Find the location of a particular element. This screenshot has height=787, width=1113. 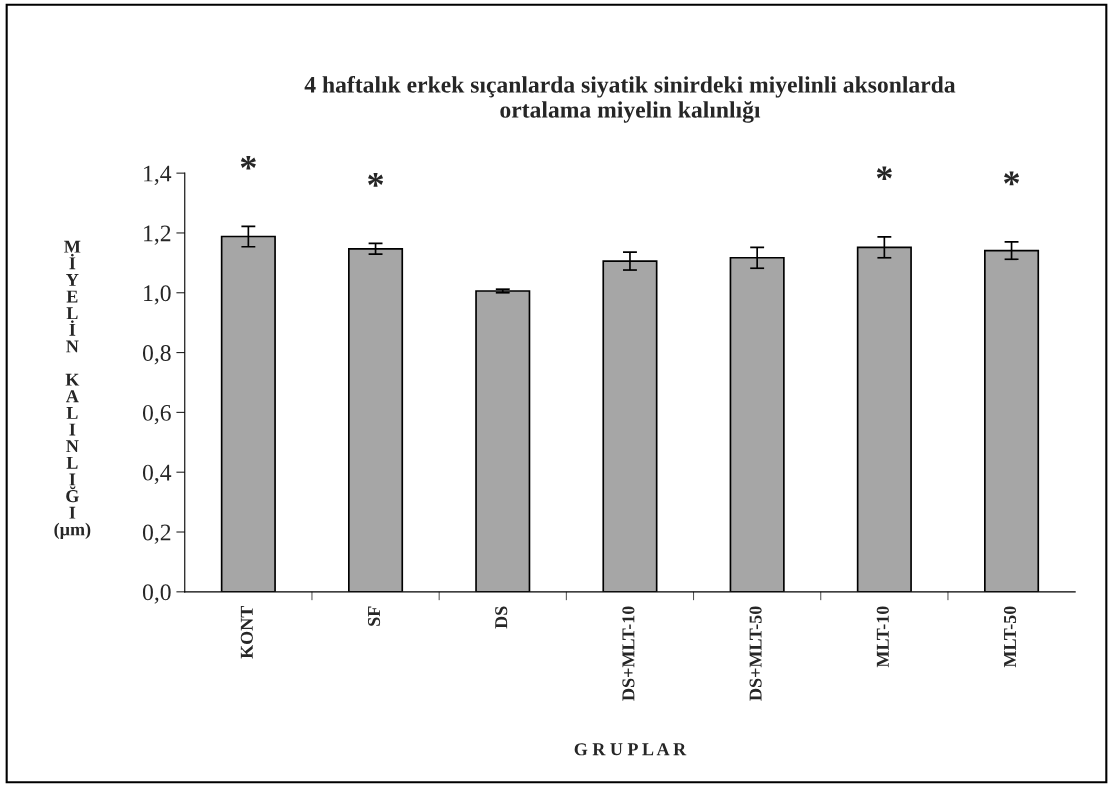

y-tick-label: 1,2 is located at coordinates (157, 235).